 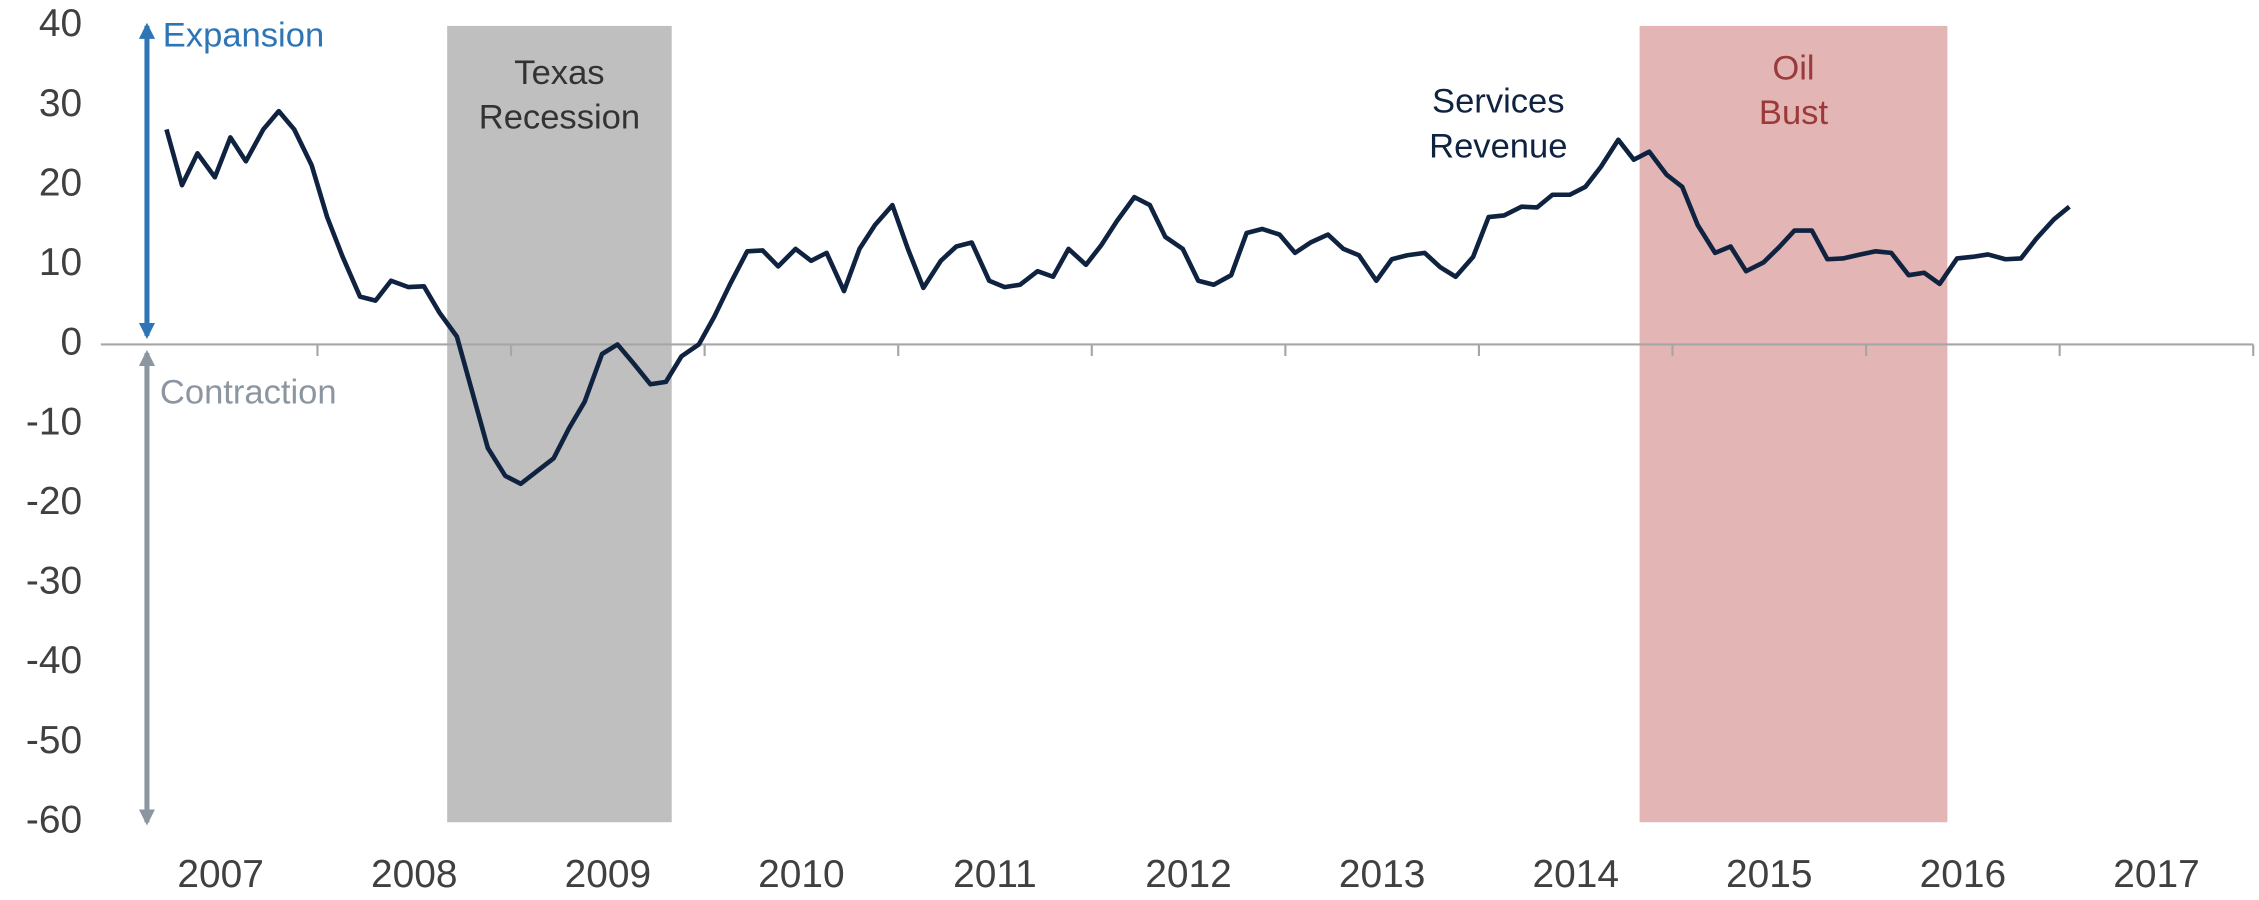 What do you see at coordinates (54, 740) in the screenshot?
I see `y-tick-label: -50` at bounding box center [54, 740].